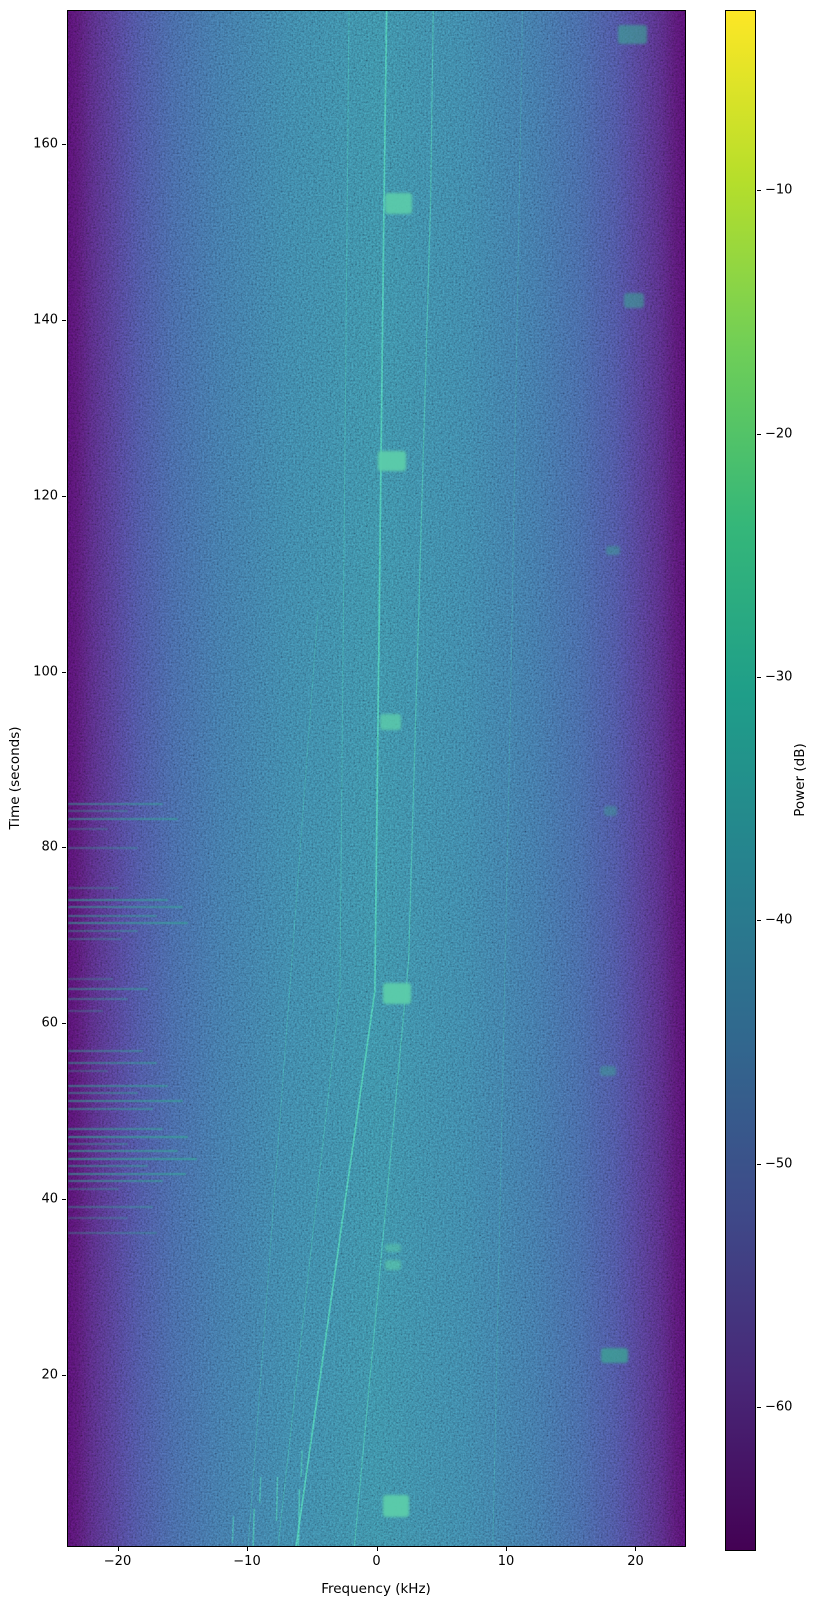 Image resolution: width=823 pixels, height=1603 pixels. Describe the element at coordinates (635, 1561) in the screenshot. I see `xlab-text: 20` at that location.